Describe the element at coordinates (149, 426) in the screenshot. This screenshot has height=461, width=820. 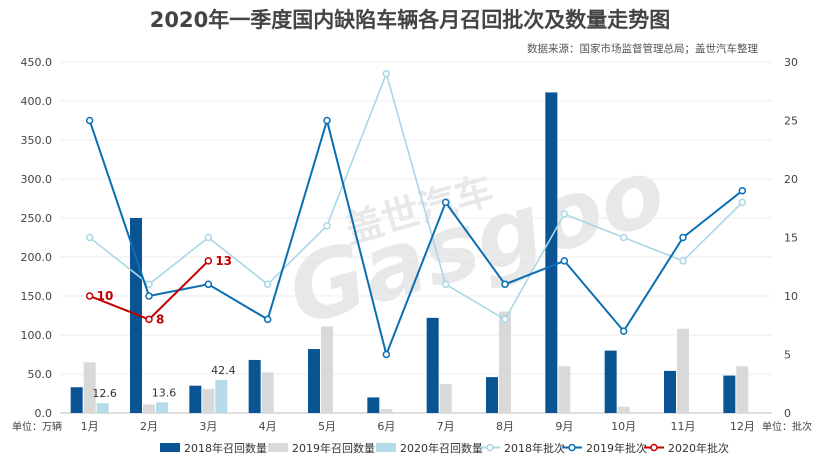
I see `x-tick-label: 2月` at that location.